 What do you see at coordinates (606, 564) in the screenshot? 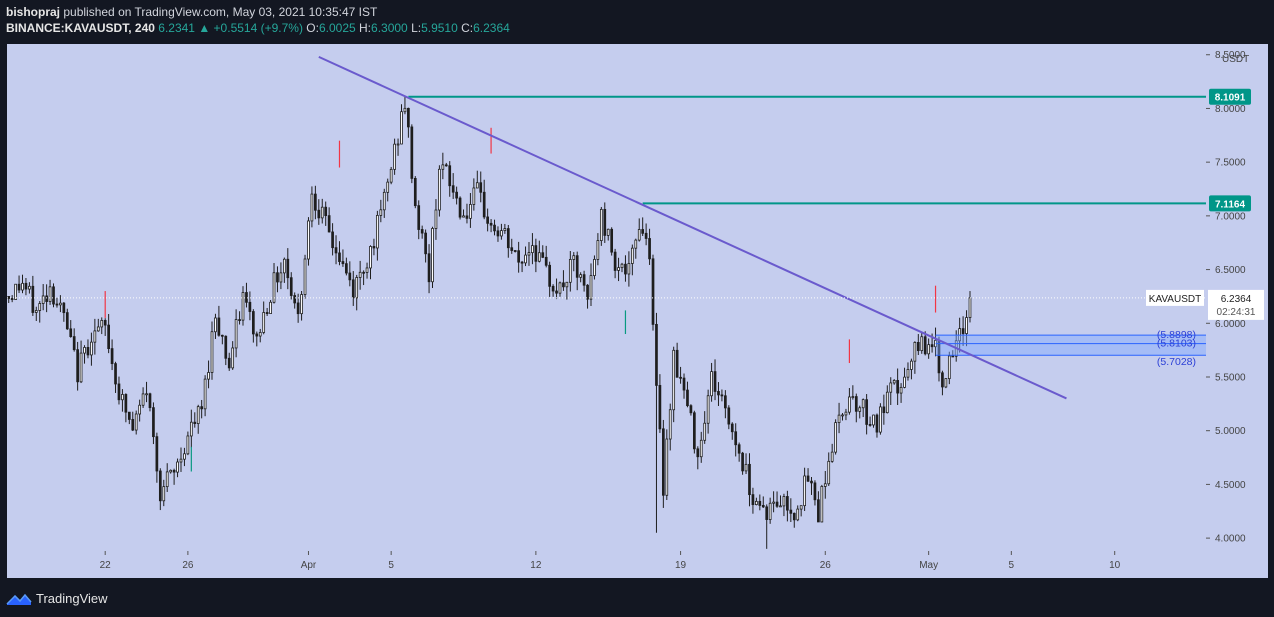
I see `time-axis` at bounding box center [606, 564].